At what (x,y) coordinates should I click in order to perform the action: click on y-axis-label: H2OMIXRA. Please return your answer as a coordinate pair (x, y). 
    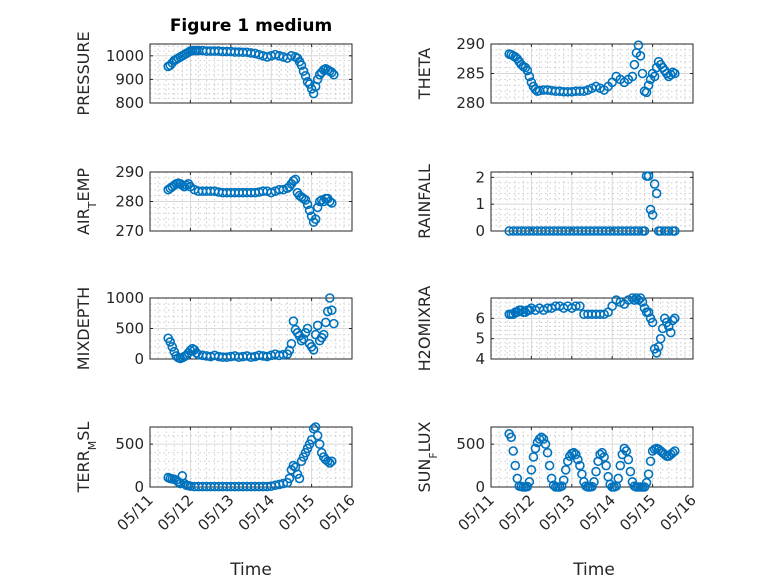
    Looking at the image, I should click on (424, 329).